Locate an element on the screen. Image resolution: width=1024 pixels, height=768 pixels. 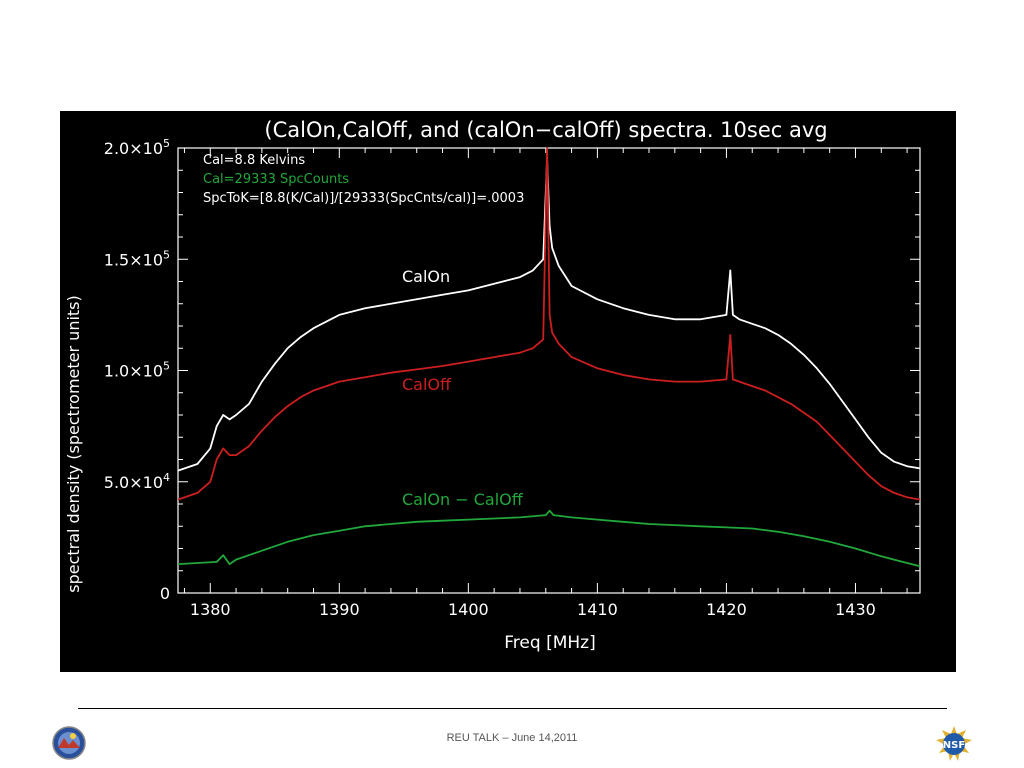
series-label-calon: CalOn is located at coordinates (426, 276).